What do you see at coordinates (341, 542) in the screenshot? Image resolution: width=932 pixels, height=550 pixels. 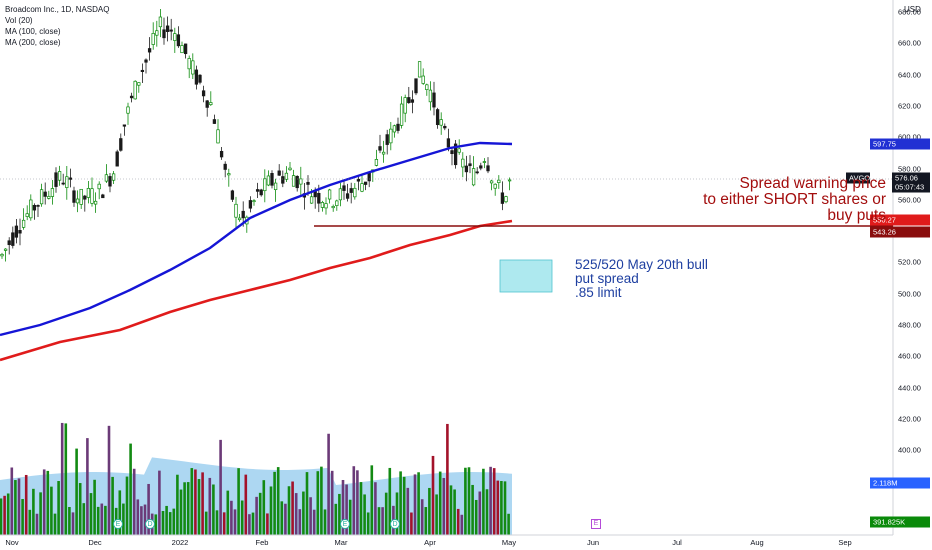 I see `time-tick: Mar` at bounding box center [341, 542].